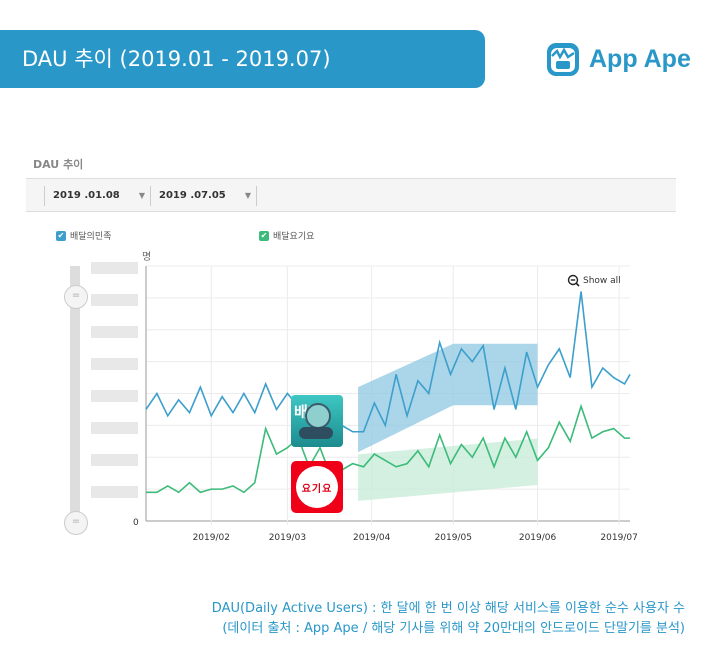 The height and width of the screenshot is (659, 701). Describe the element at coordinates (75, 394) in the screenshot. I see `range-slider-track` at that location.